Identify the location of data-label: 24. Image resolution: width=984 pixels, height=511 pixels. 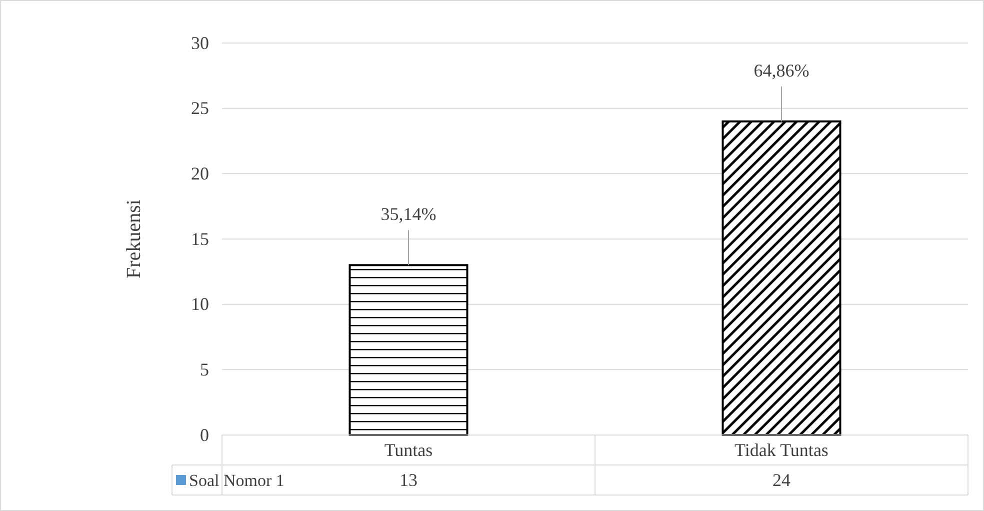
(781, 480).